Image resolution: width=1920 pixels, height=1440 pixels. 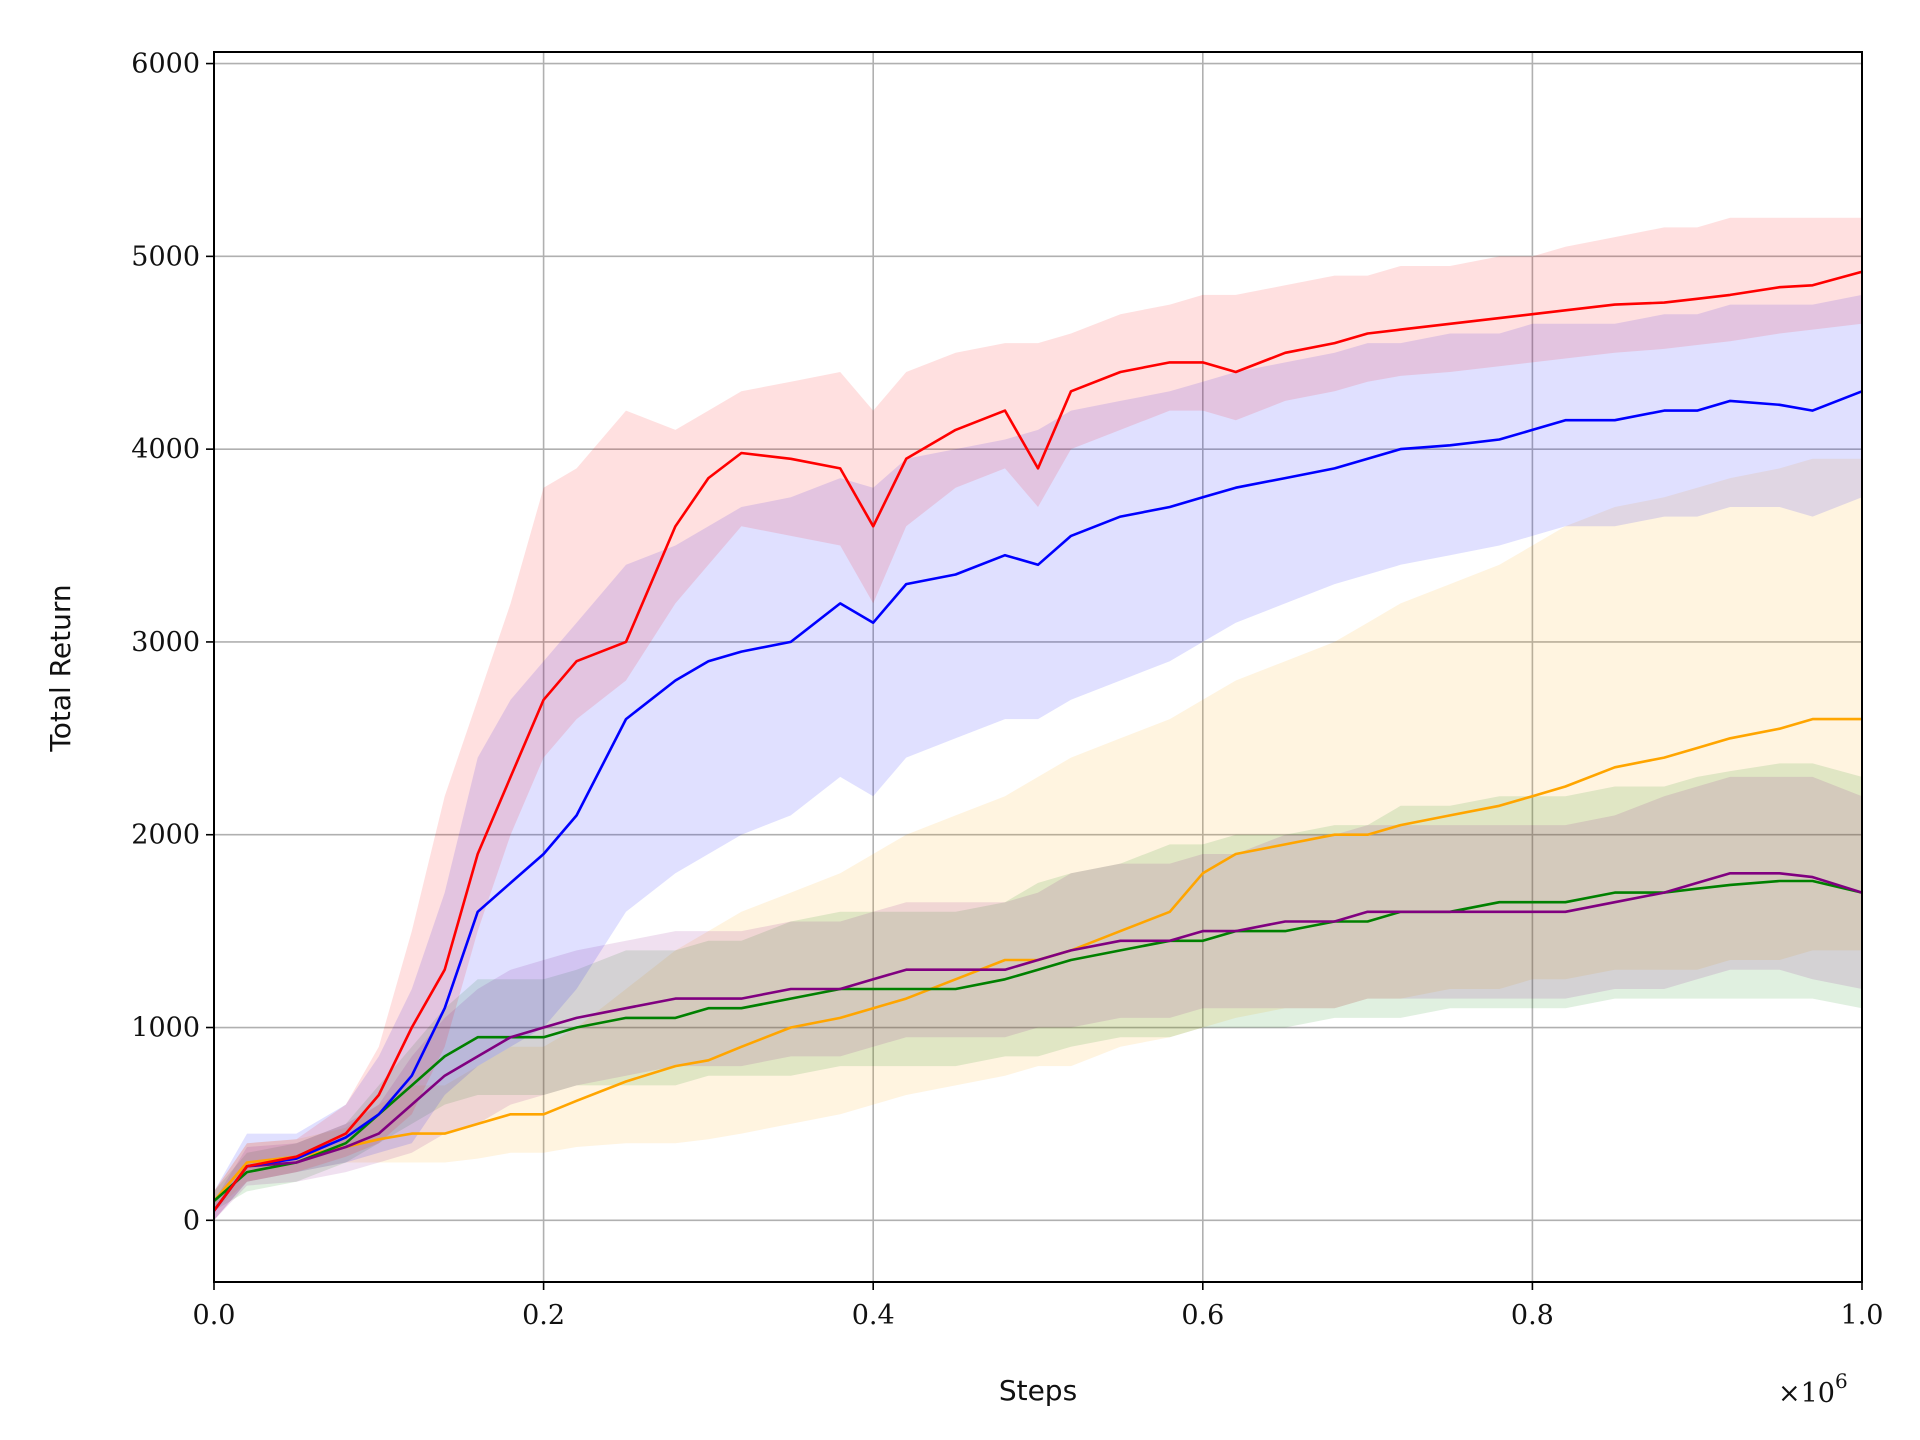 What do you see at coordinates (165, 835) in the screenshot?
I see `y-tick-label: 2000` at bounding box center [165, 835].